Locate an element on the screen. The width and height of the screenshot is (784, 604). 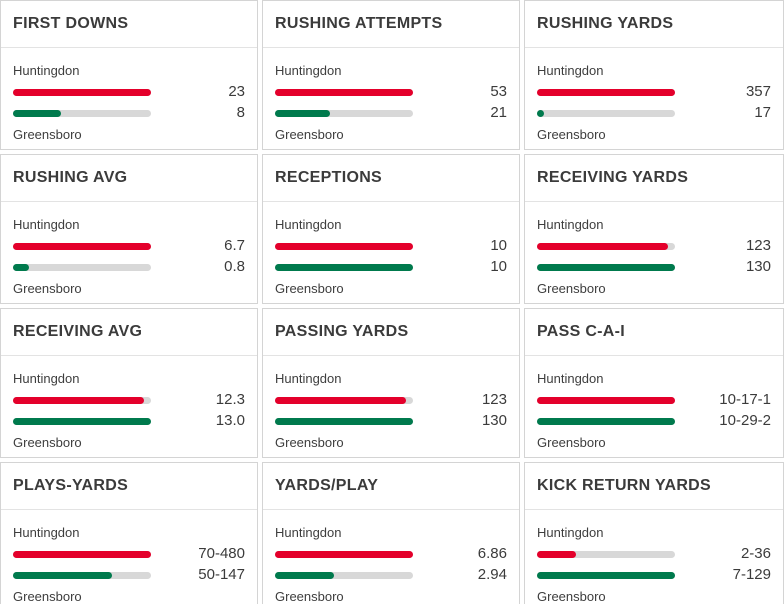
stat-card-header: PLAYS-YARDS is located at coordinates (129, 486).